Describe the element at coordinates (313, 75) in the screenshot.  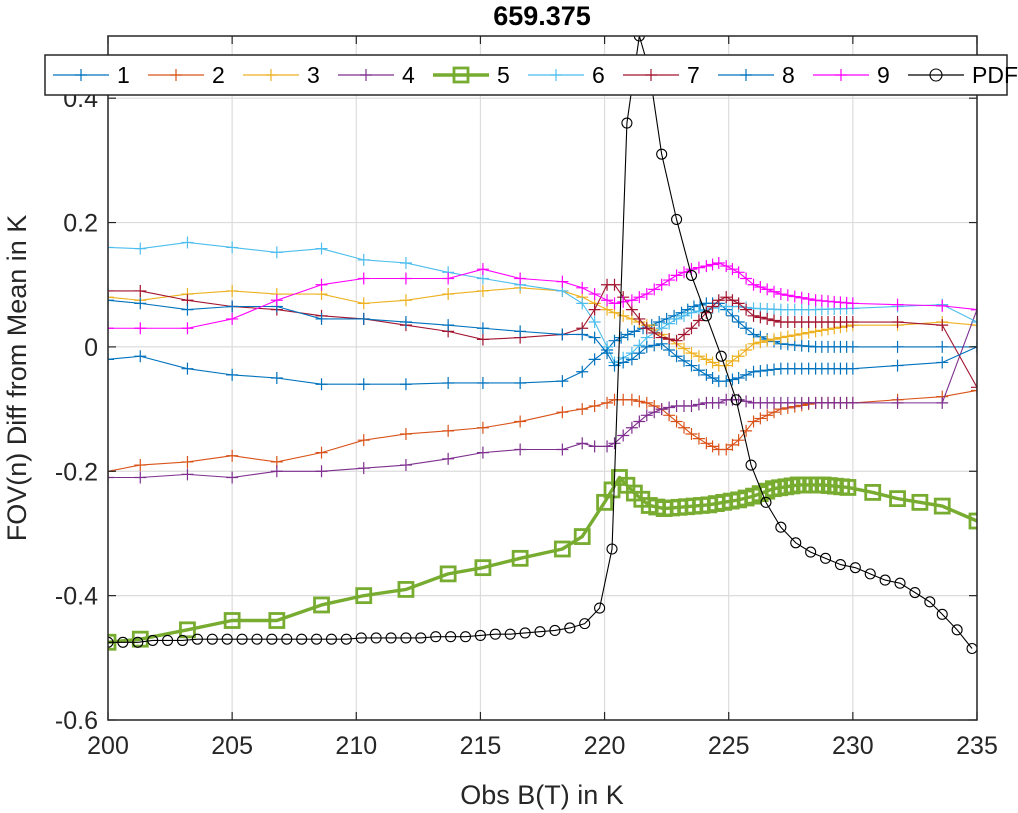
I see `legend-label: 3` at that location.